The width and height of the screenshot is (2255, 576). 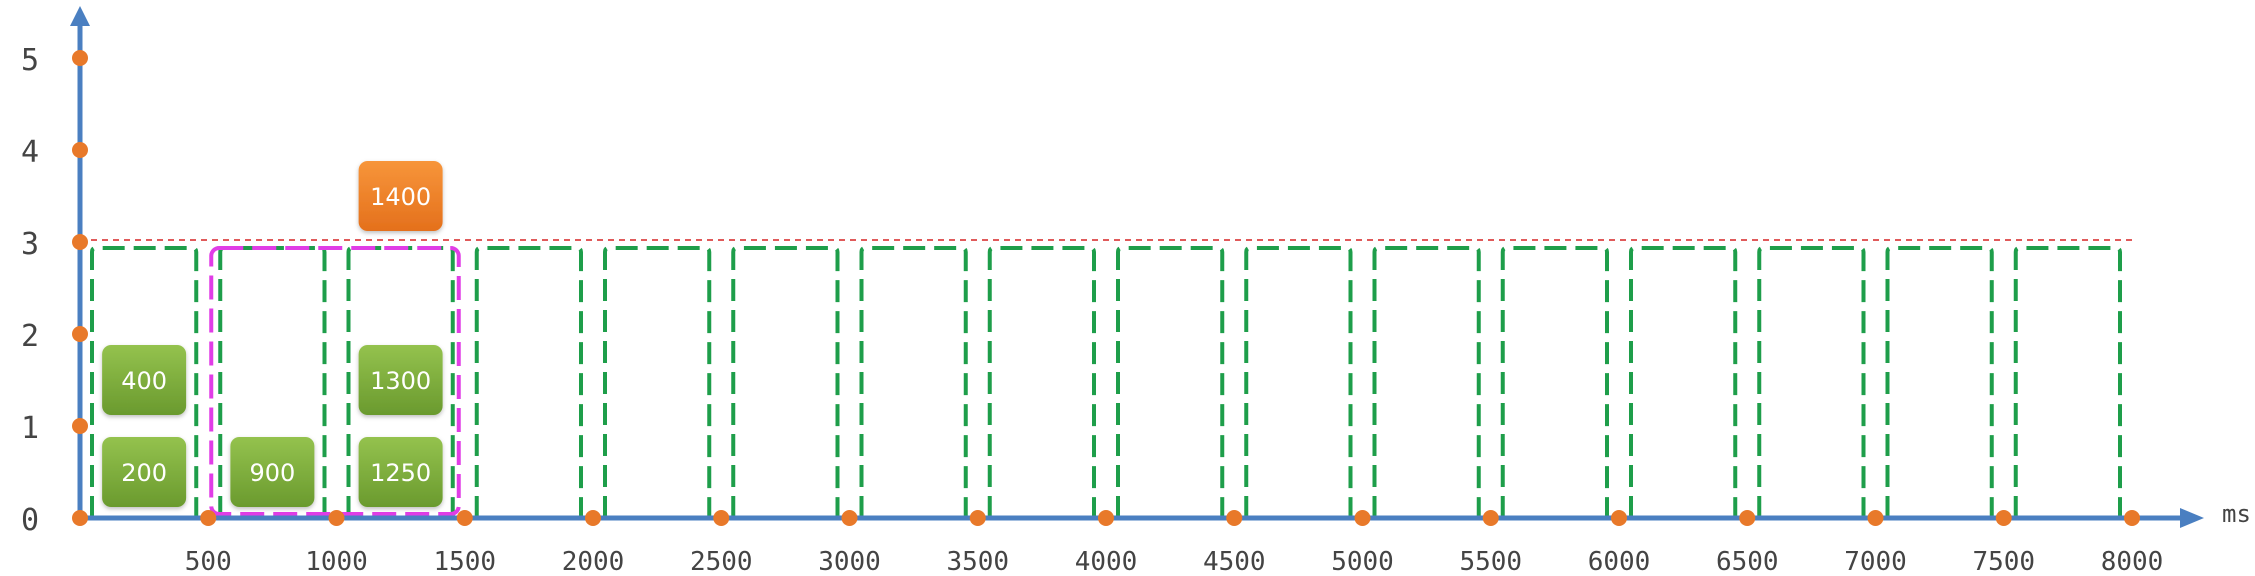 I want to click on x-tick-label: 500, so click(x=208, y=561).